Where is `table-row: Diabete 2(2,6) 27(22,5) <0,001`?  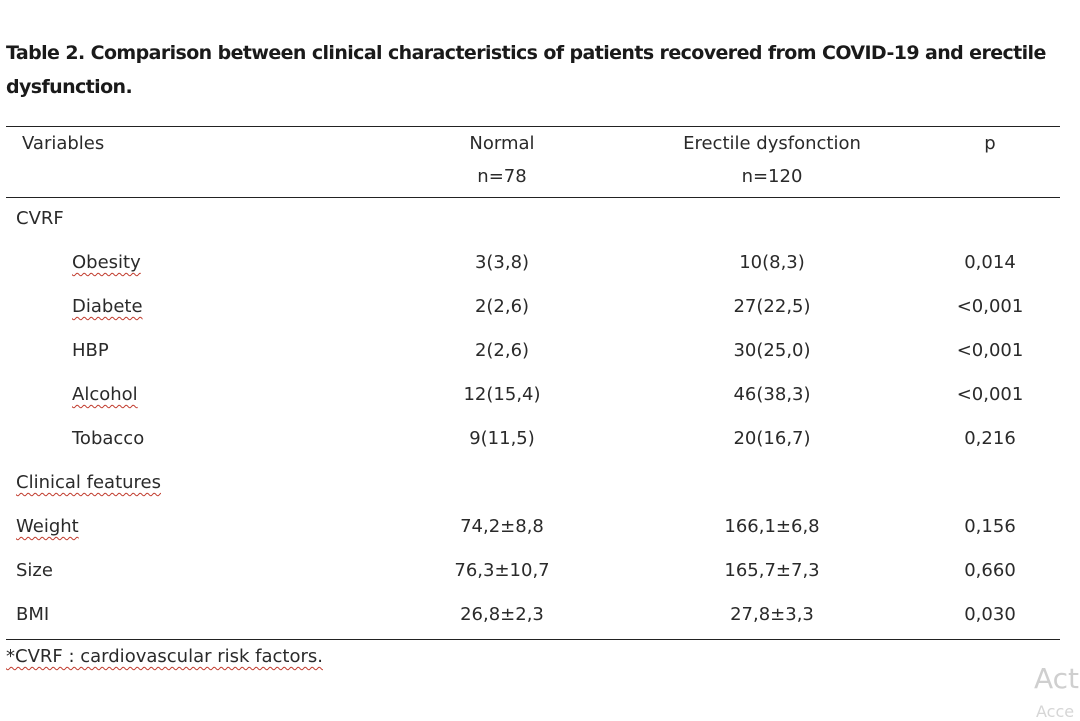
table-row: Diabete 2(2,6) 27(22,5) <0,001 is located at coordinates (533, 308).